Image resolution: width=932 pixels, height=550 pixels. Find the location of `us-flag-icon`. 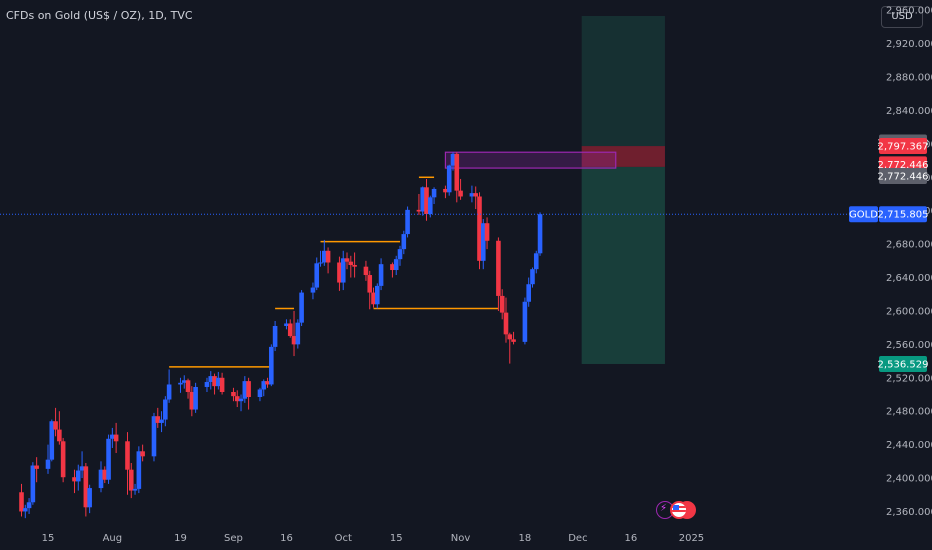

us-flag-icon is located at coordinates (679, 510).